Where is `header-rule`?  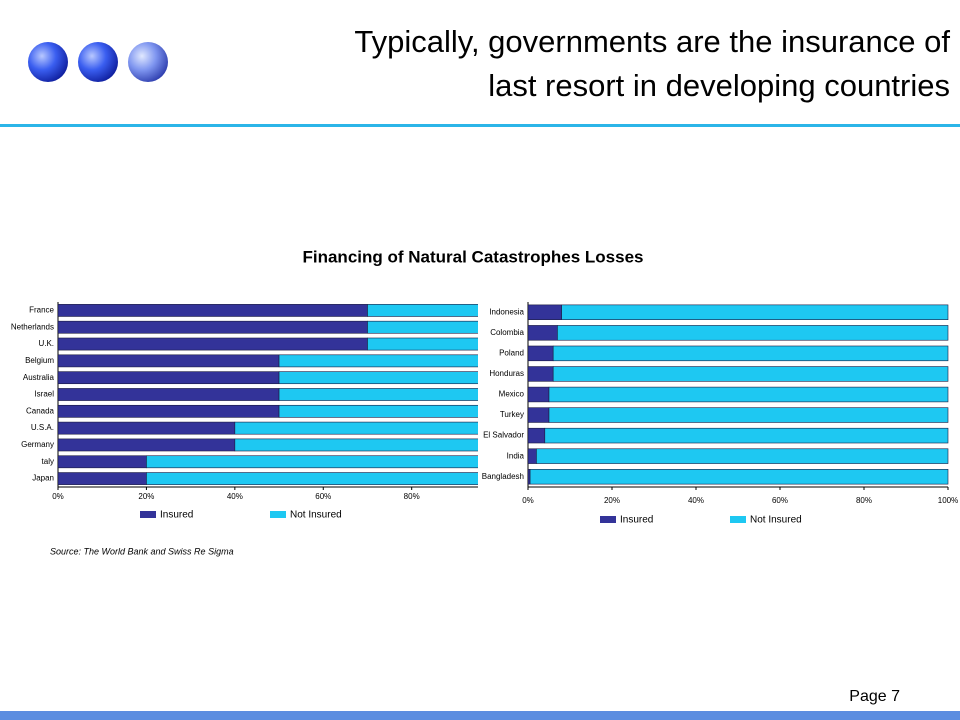 header-rule is located at coordinates (480, 125).